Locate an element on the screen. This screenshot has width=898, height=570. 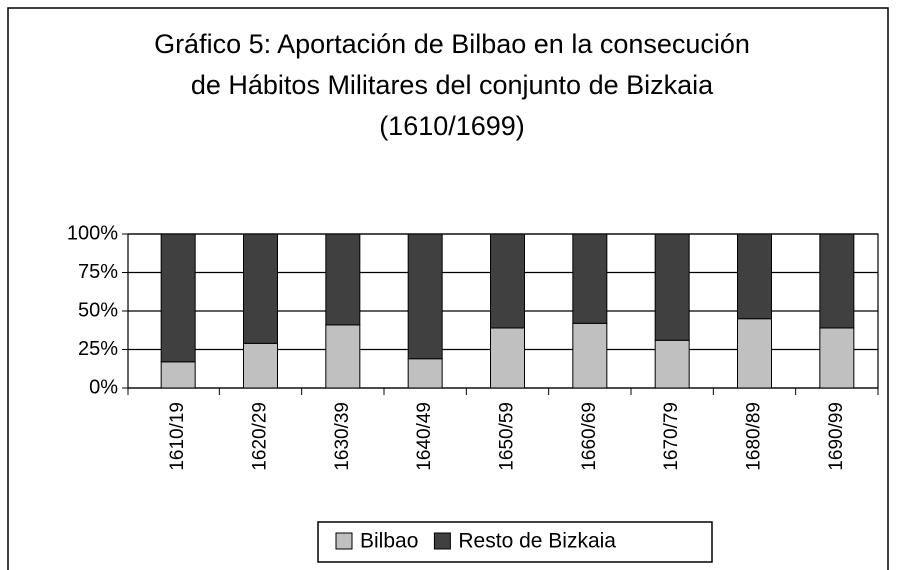
legend is located at coordinates (515, 542).